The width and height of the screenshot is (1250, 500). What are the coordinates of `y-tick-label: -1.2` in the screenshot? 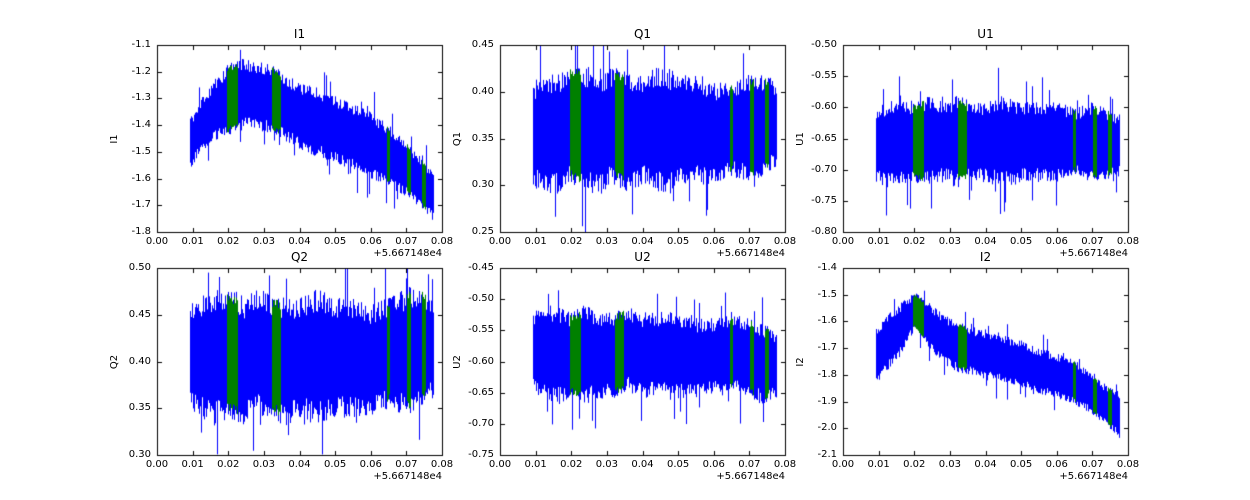 It's located at (141, 71).